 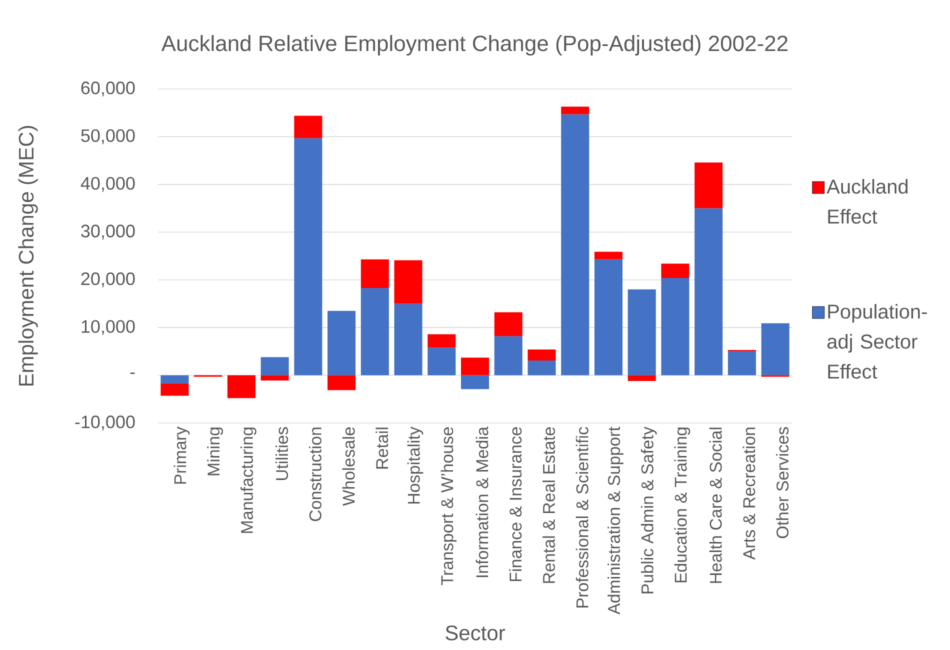 I want to click on y-tick-label: 20,000, so click(x=108, y=280).